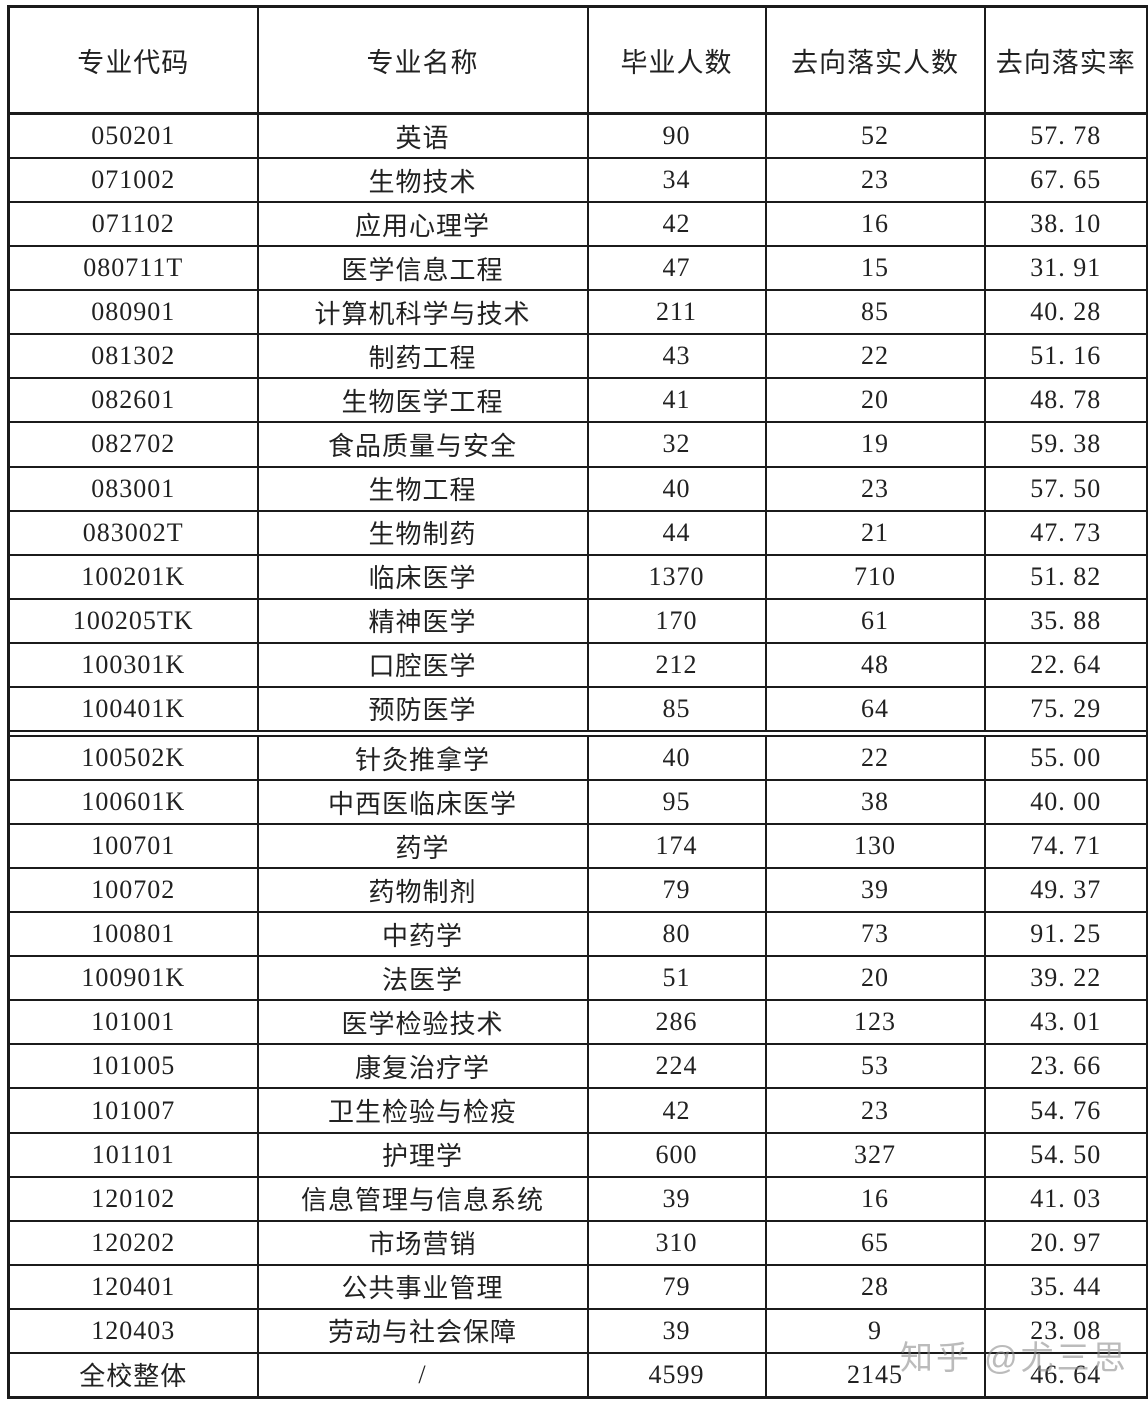 This screenshot has height=1403, width=1148. I want to click on major-name-cell: 药物制剂, so click(422, 890).